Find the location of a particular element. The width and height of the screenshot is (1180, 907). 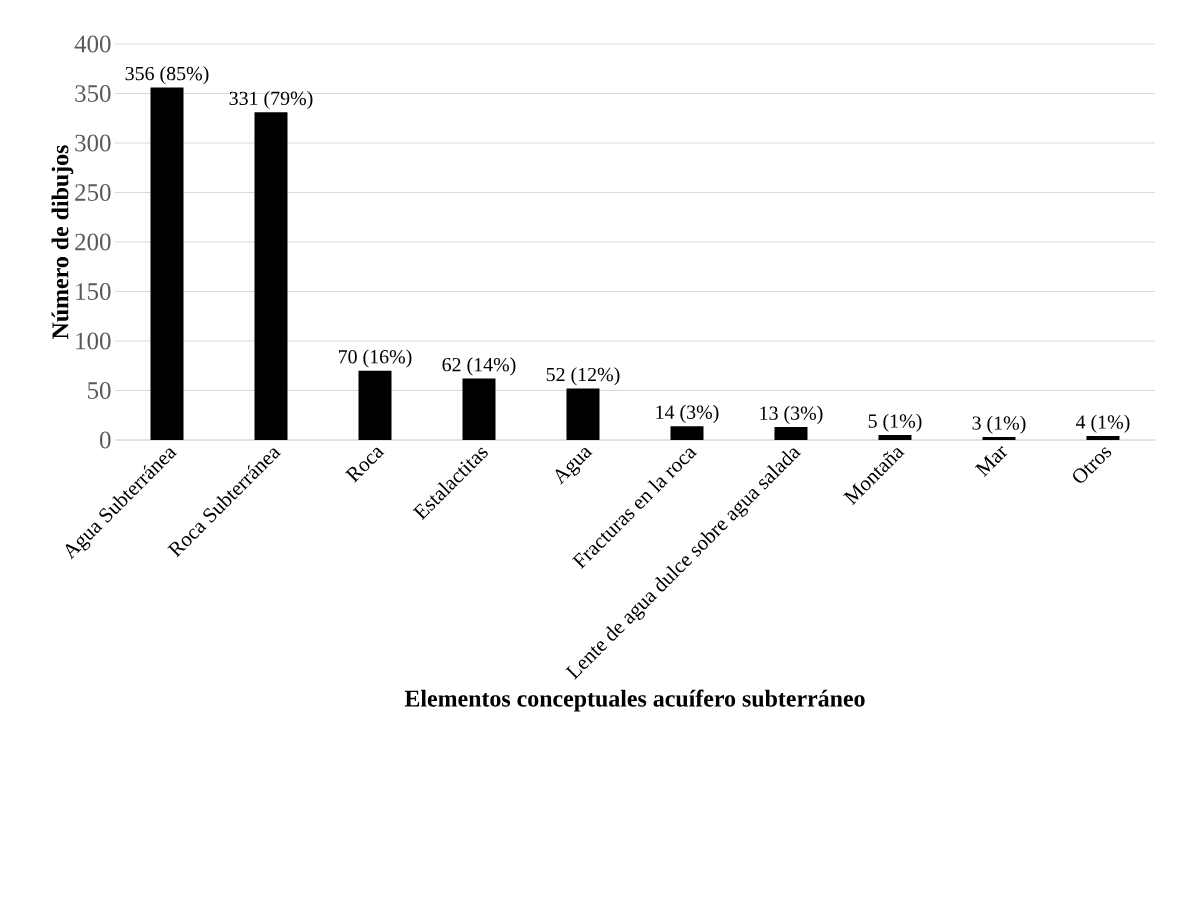

data-label: 52 (12%) is located at coordinates (583, 376).